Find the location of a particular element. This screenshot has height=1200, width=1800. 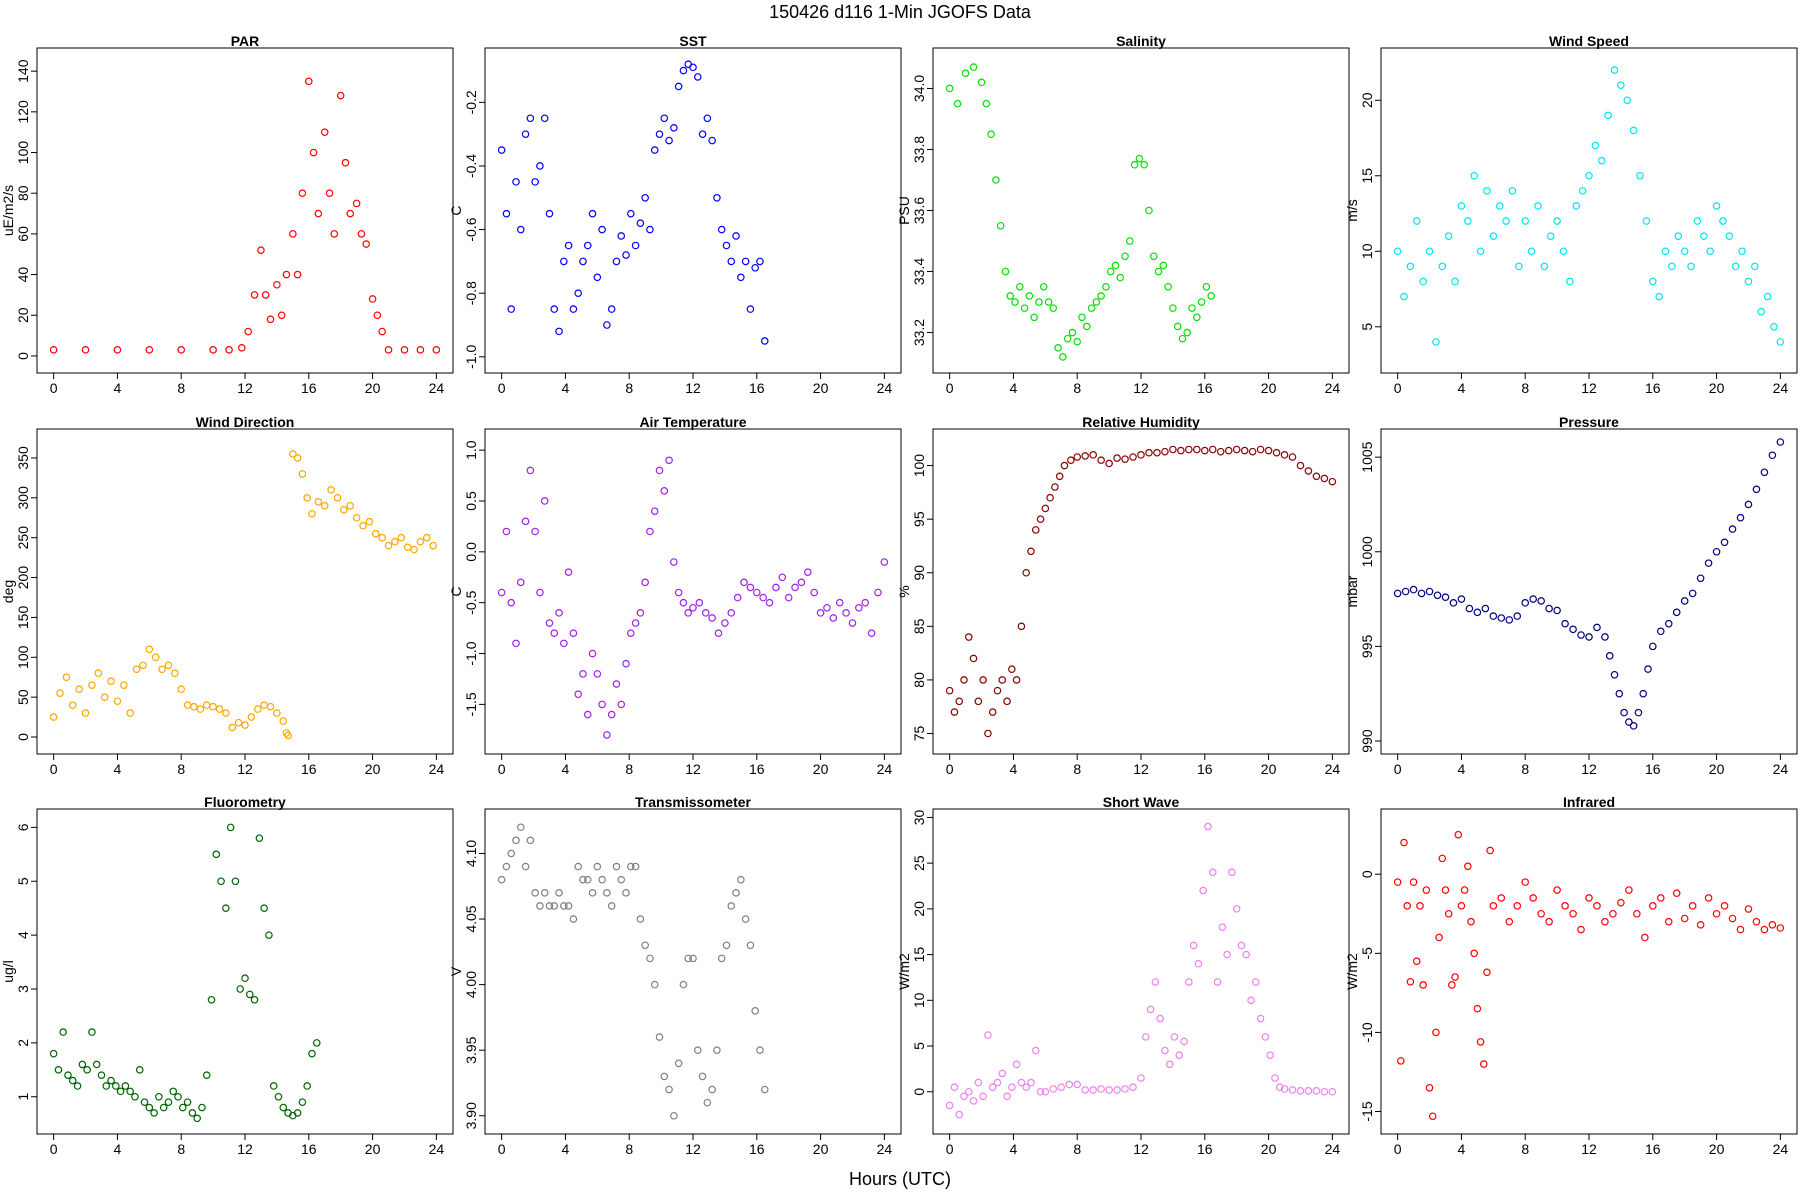

y-tick-label: -1.5 is located at coordinates (471, 704).